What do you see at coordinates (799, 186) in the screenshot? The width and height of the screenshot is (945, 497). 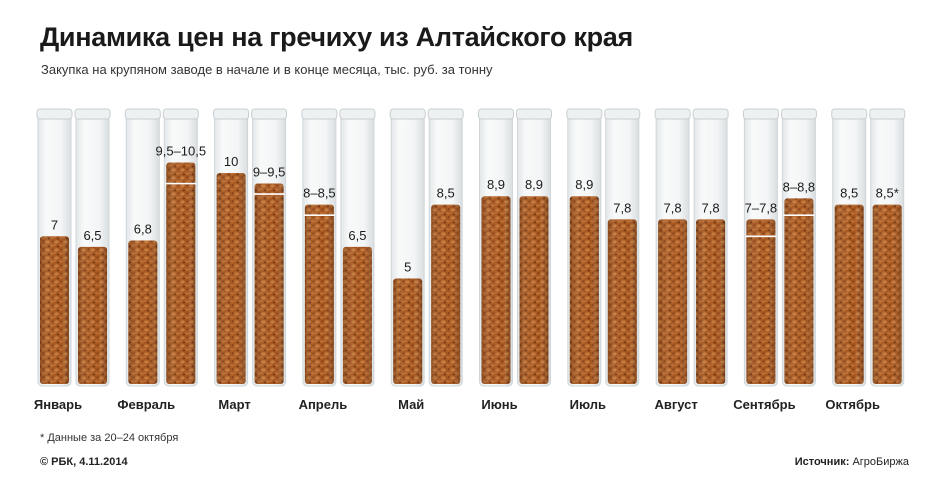 I see `value-label: 8–8,8` at bounding box center [799, 186].